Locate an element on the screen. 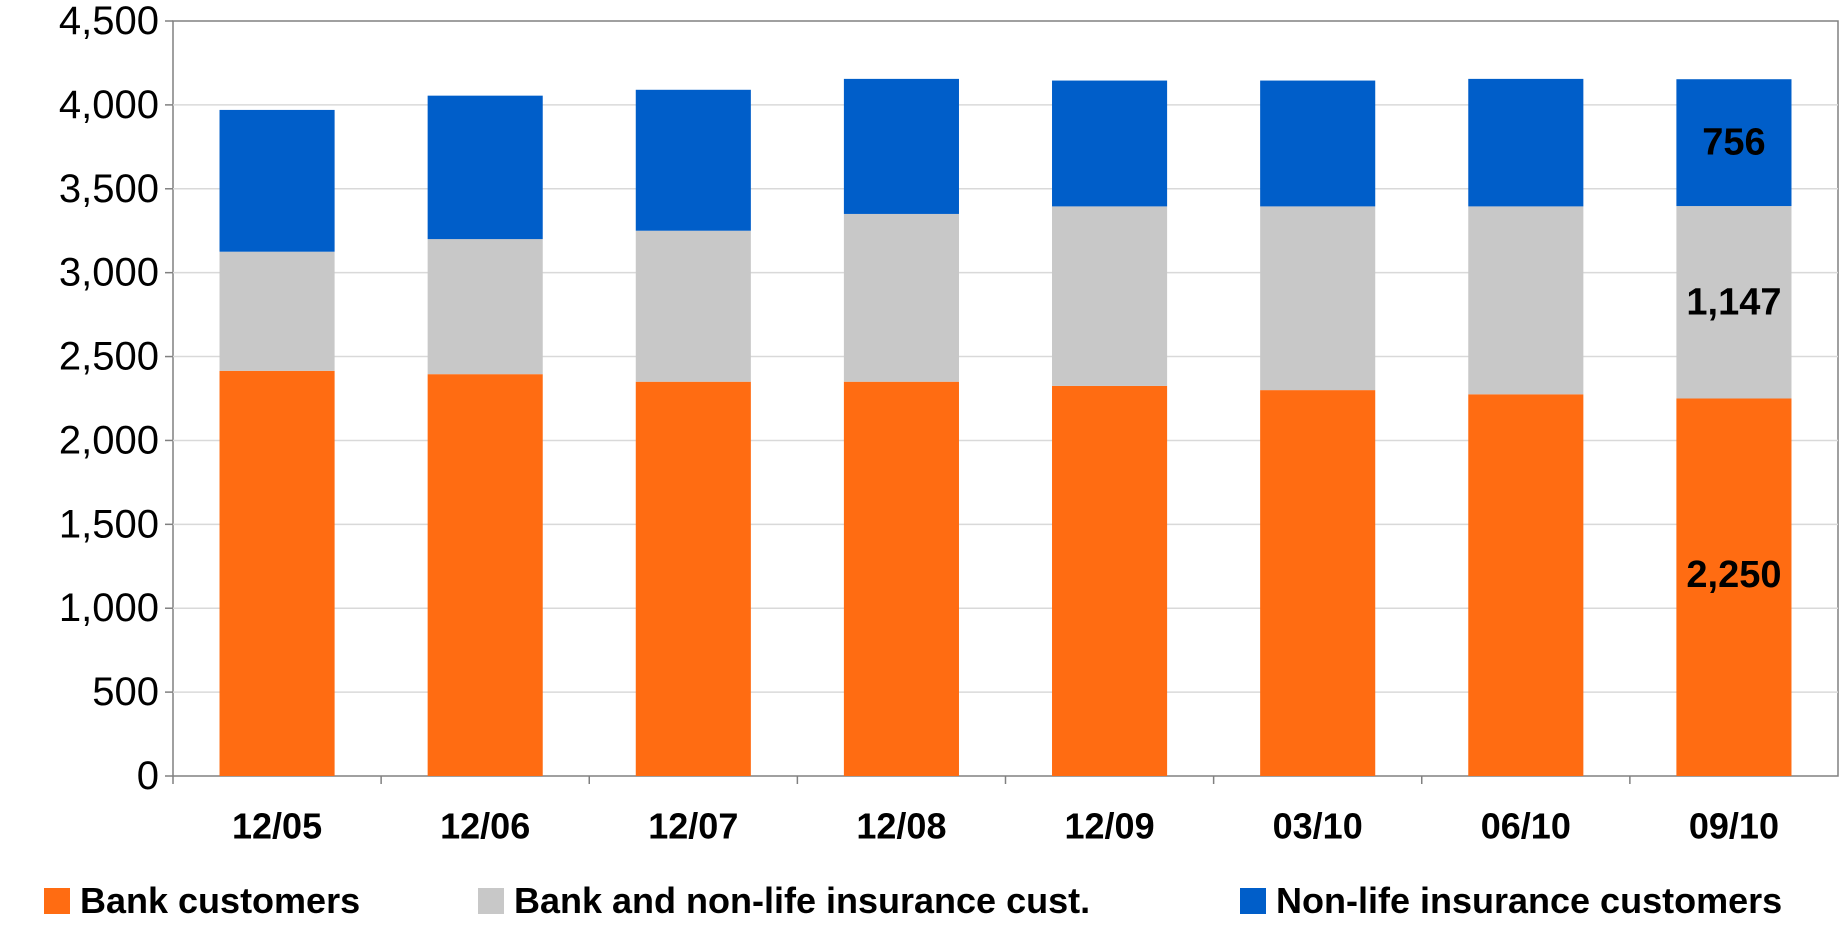  legend-swatch-bank-and-non-life is located at coordinates (491, 901).